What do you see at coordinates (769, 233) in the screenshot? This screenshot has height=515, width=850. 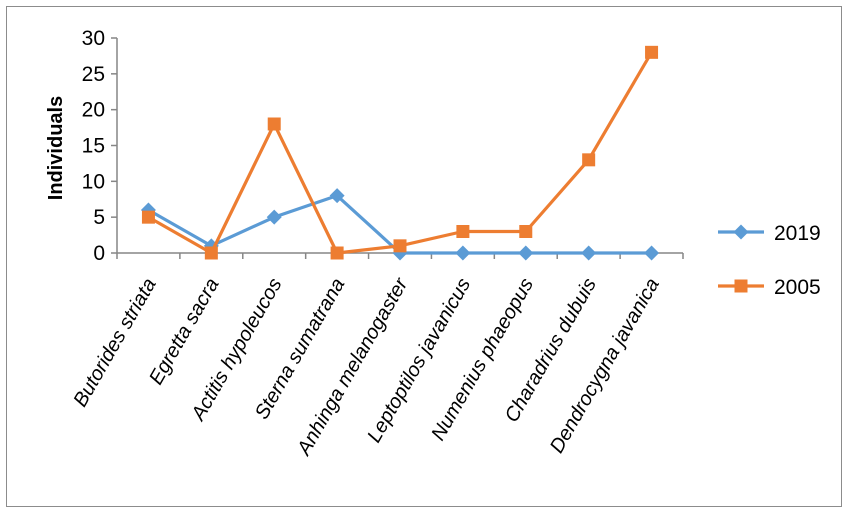 I see `legend-item-2019: 2019` at bounding box center [769, 233].